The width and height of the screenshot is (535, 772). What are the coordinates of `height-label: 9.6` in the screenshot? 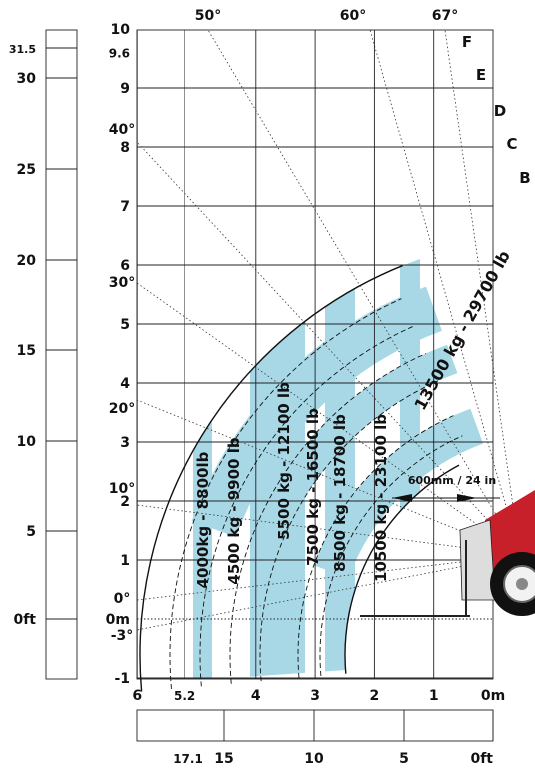 It's located at (119, 54).